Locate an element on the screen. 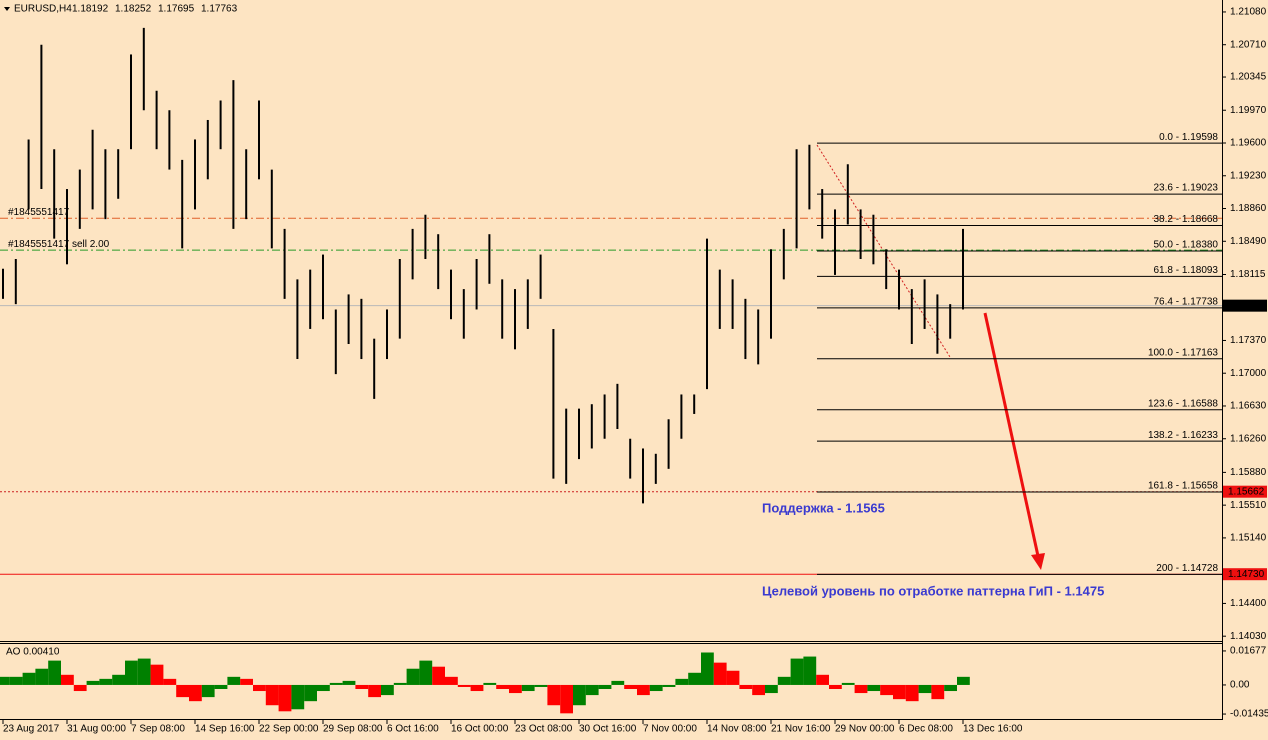 The width and height of the screenshot is (1268, 740). price-tag-label: 1.15662 is located at coordinates (1246, 491).